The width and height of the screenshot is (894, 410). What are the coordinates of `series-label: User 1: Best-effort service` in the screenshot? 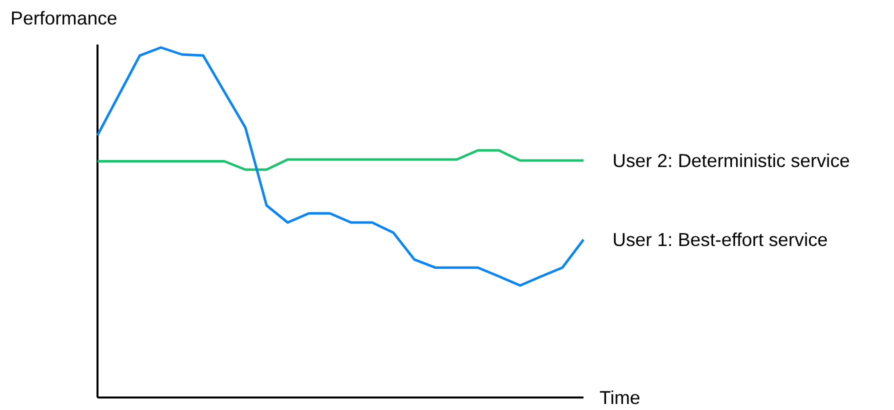 It's located at (720, 239).